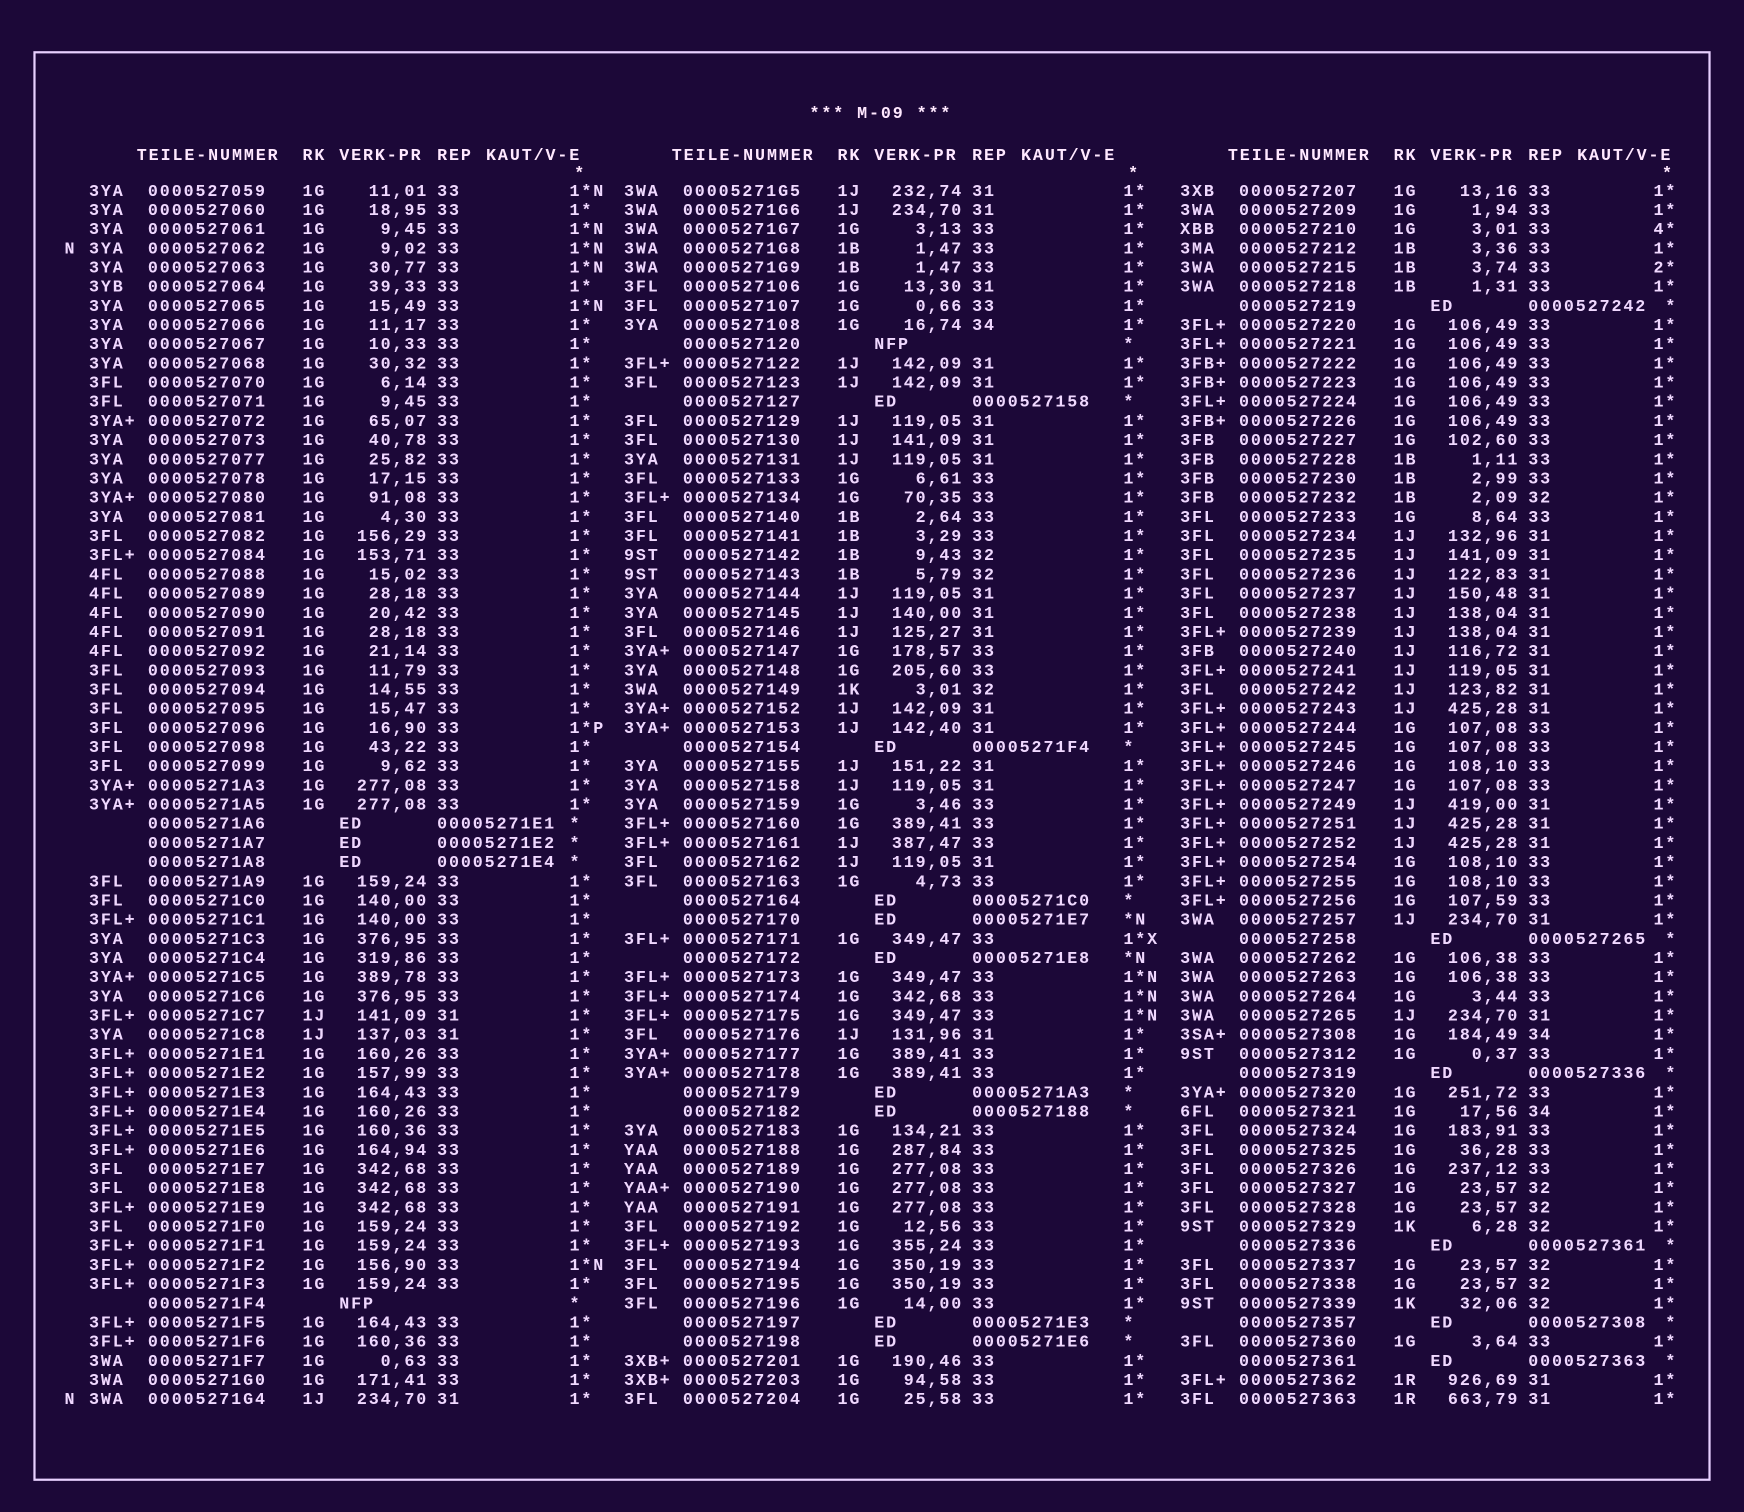  I want to click on part-number: 0000527215, so click(1298, 268).